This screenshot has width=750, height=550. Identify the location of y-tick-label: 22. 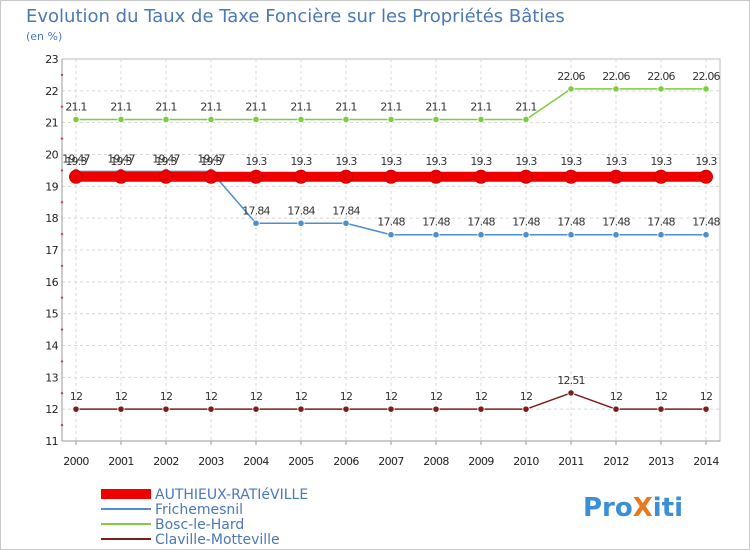
(51, 91).